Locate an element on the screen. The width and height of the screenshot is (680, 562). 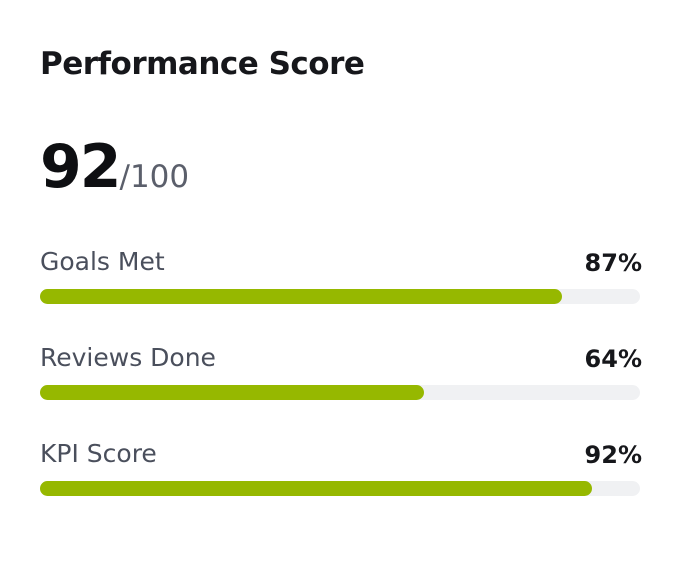
metric-value-label: 92% is located at coordinates (613, 455).